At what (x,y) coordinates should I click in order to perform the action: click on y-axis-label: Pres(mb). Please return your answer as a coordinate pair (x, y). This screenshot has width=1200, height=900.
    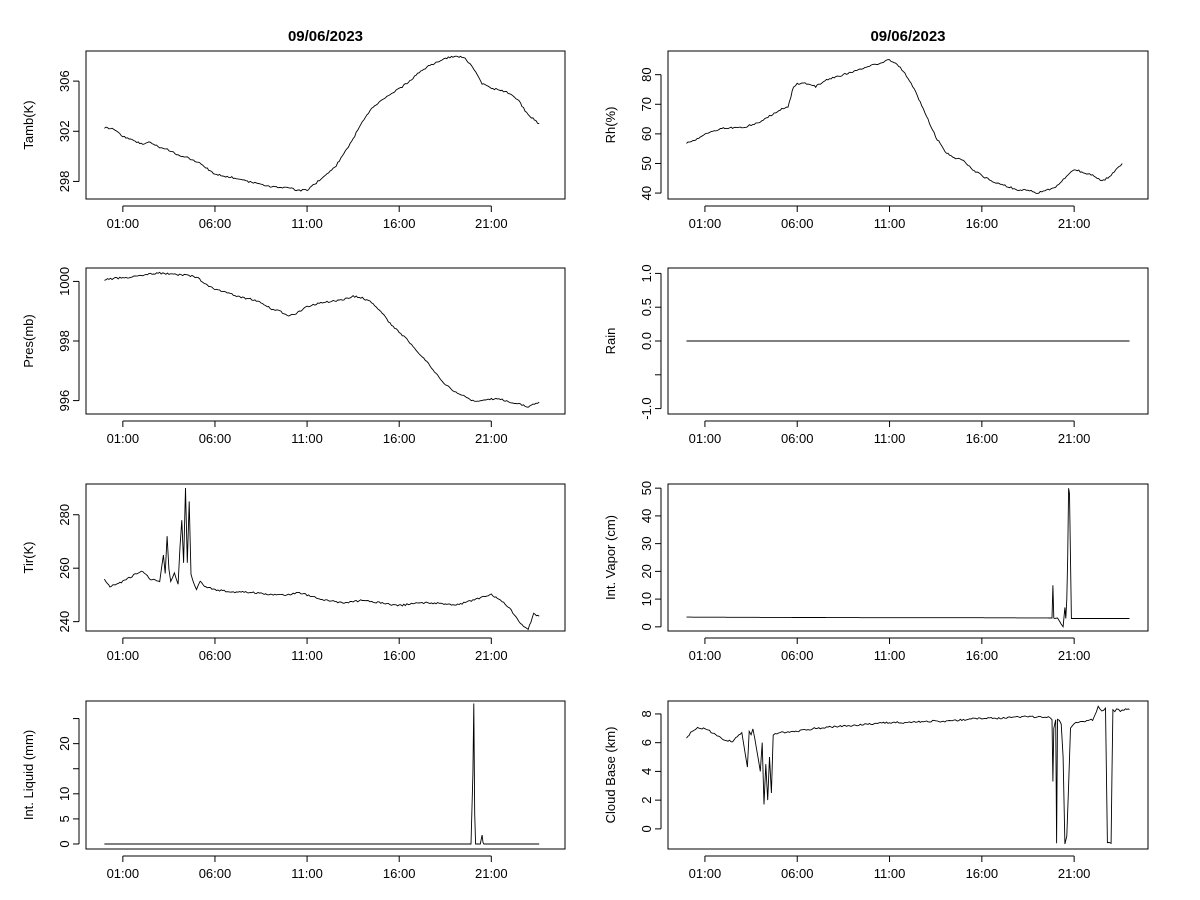
    Looking at the image, I should click on (28, 340).